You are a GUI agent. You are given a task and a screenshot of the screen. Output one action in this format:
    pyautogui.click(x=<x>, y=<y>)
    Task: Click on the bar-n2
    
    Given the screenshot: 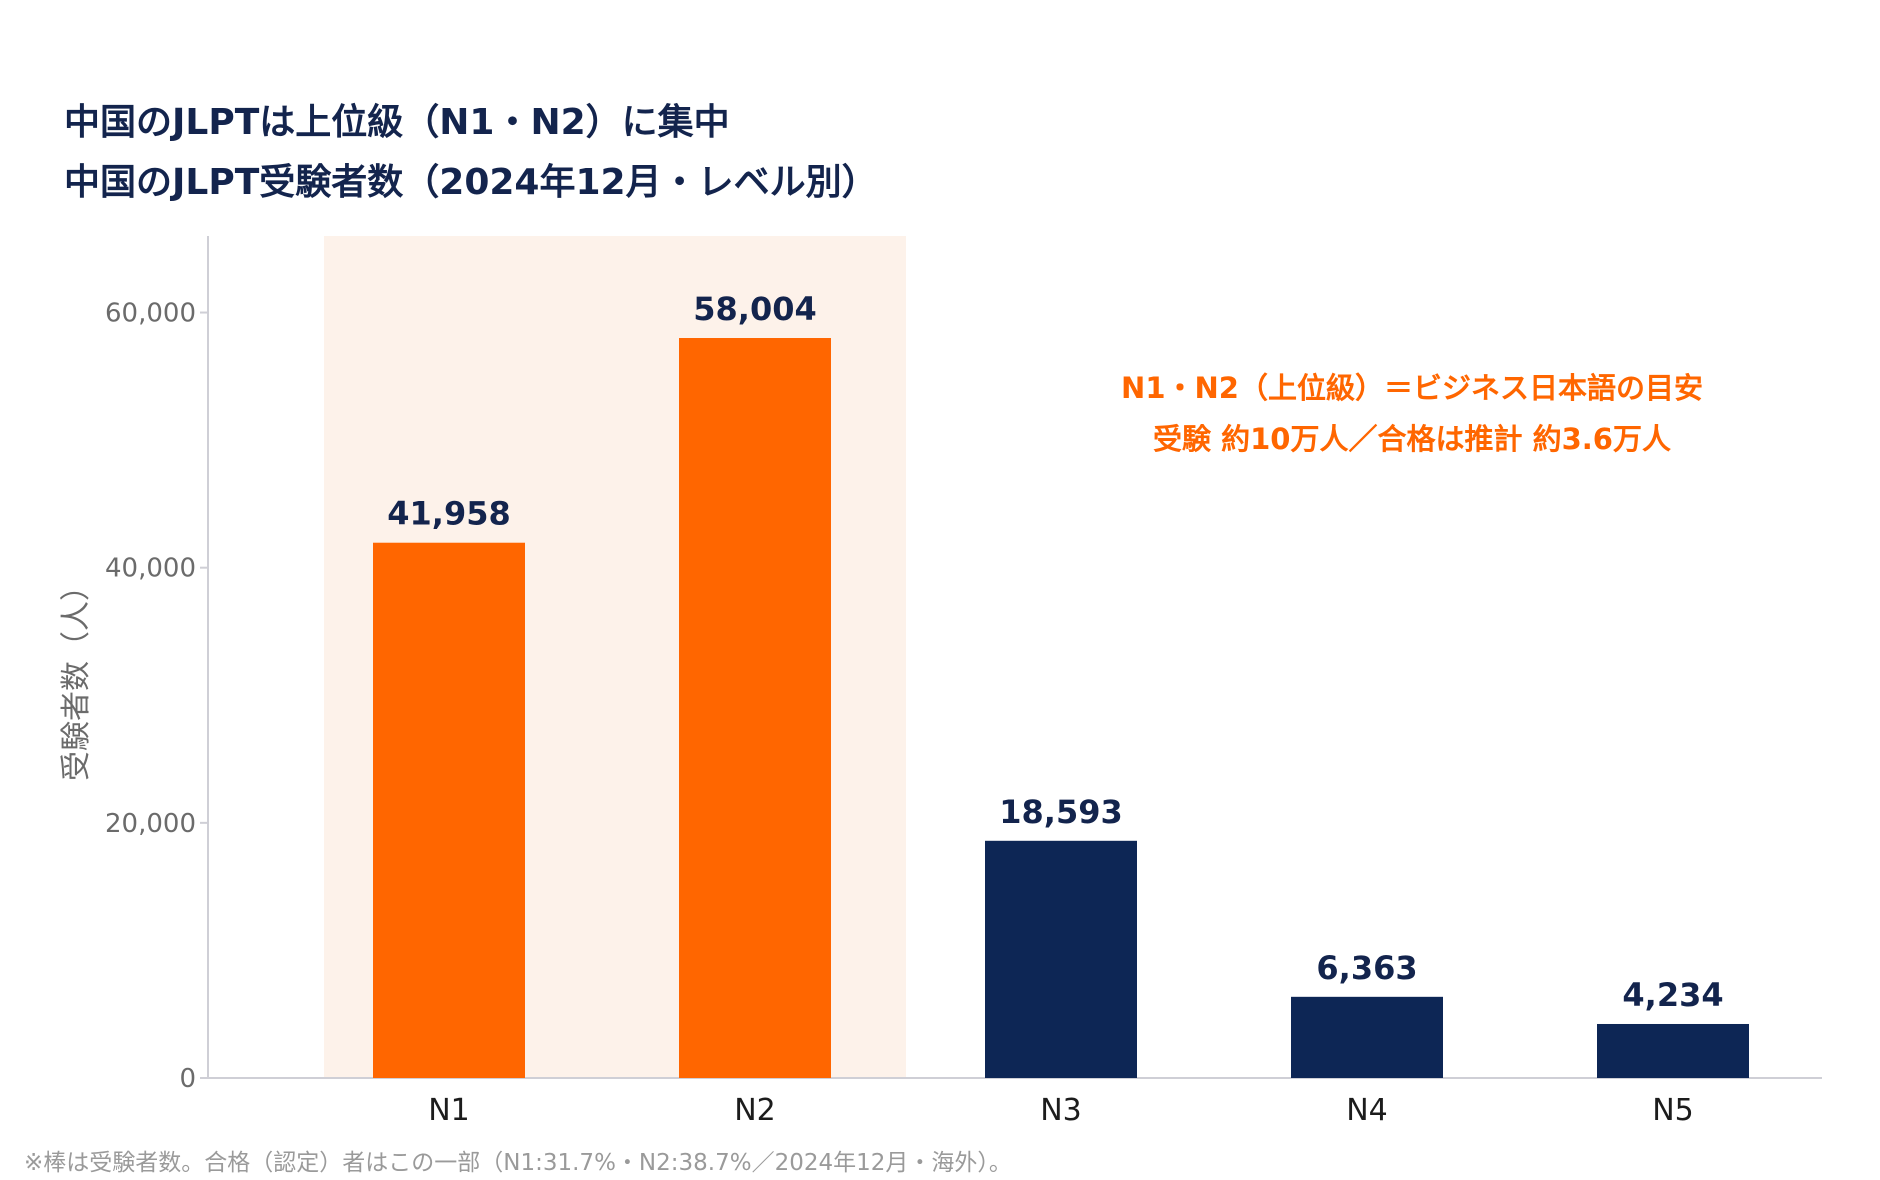 What is the action you would take?
    pyautogui.click(x=755, y=708)
    